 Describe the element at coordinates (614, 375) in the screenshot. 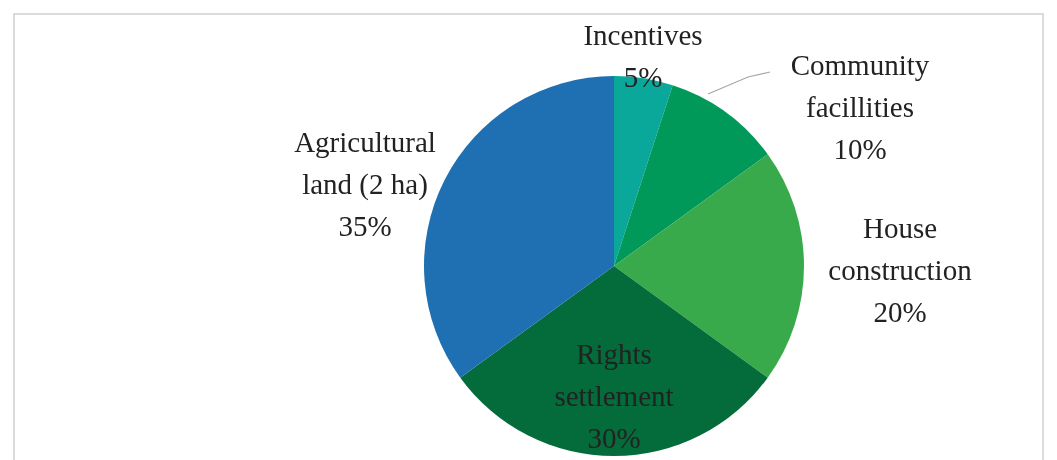

I see `slice-label: Rights settlement` at that location.